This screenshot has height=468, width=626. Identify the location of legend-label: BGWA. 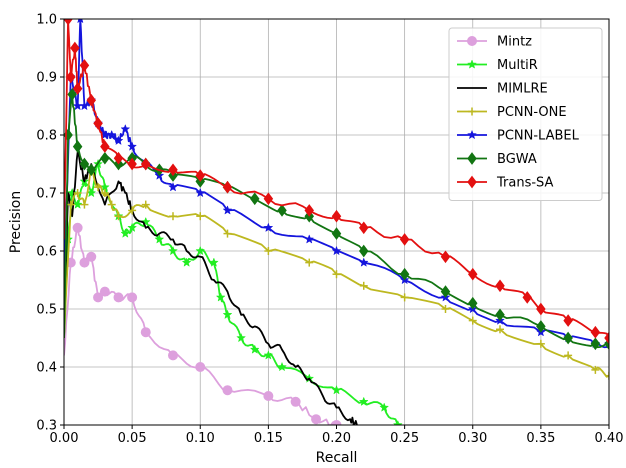
(517, 159).